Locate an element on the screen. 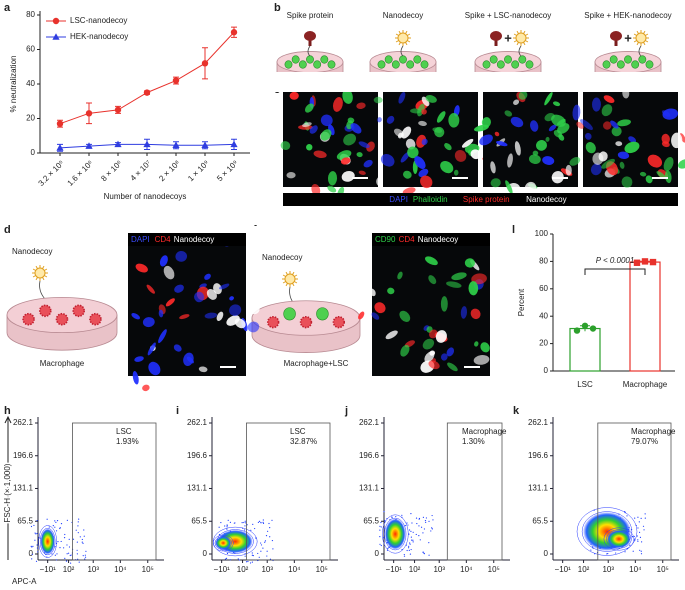 Image resolution: width=685 pixels, height=590 pixels. x-tick-label: 10³ is located at coordinates (608, 569).